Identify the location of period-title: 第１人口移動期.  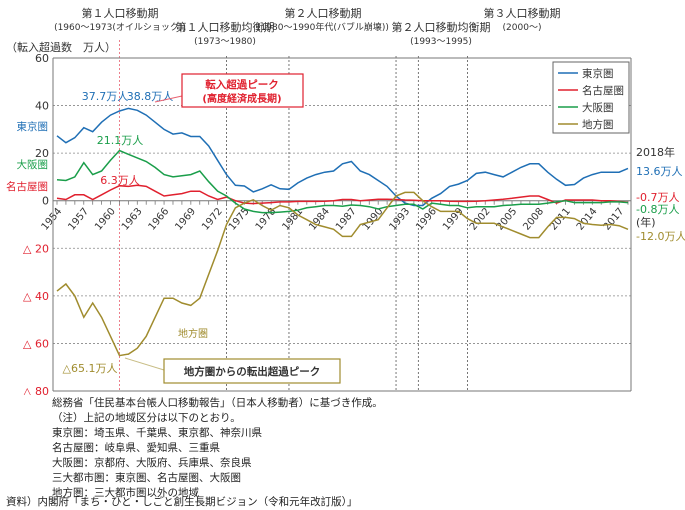
(120, 13).